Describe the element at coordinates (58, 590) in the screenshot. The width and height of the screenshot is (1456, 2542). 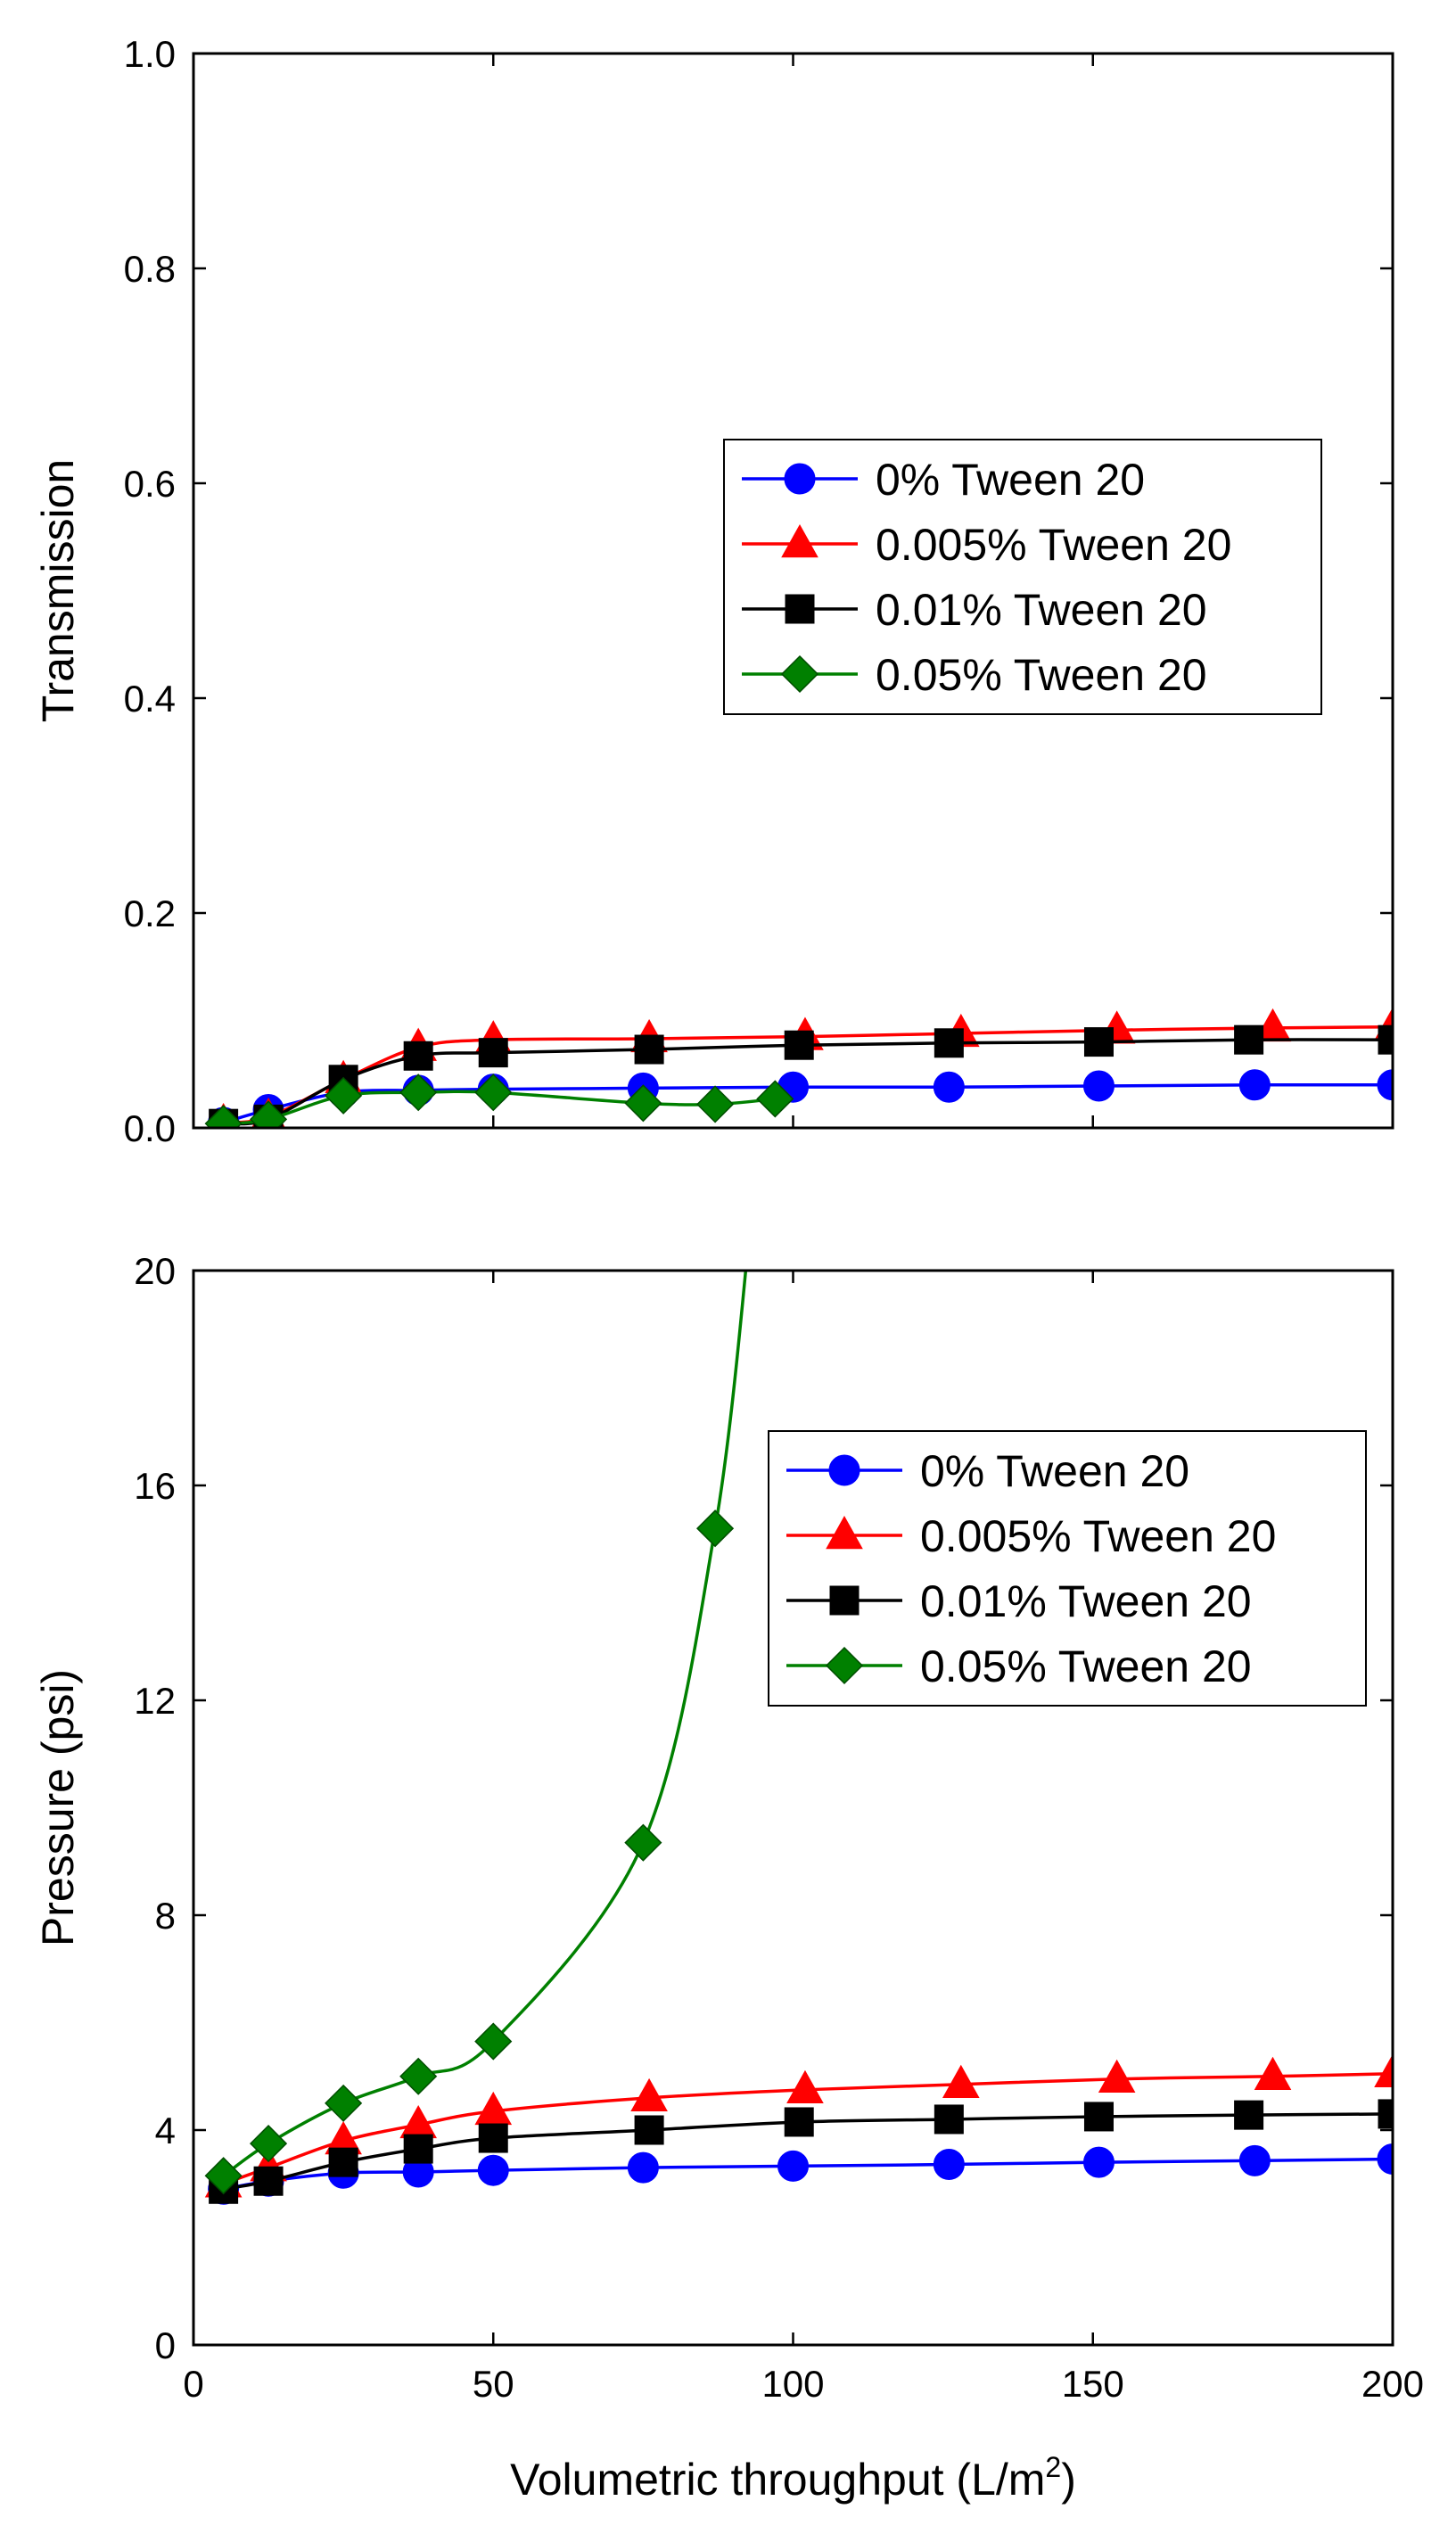
I see `y-axis-title: Transmission` at that location.